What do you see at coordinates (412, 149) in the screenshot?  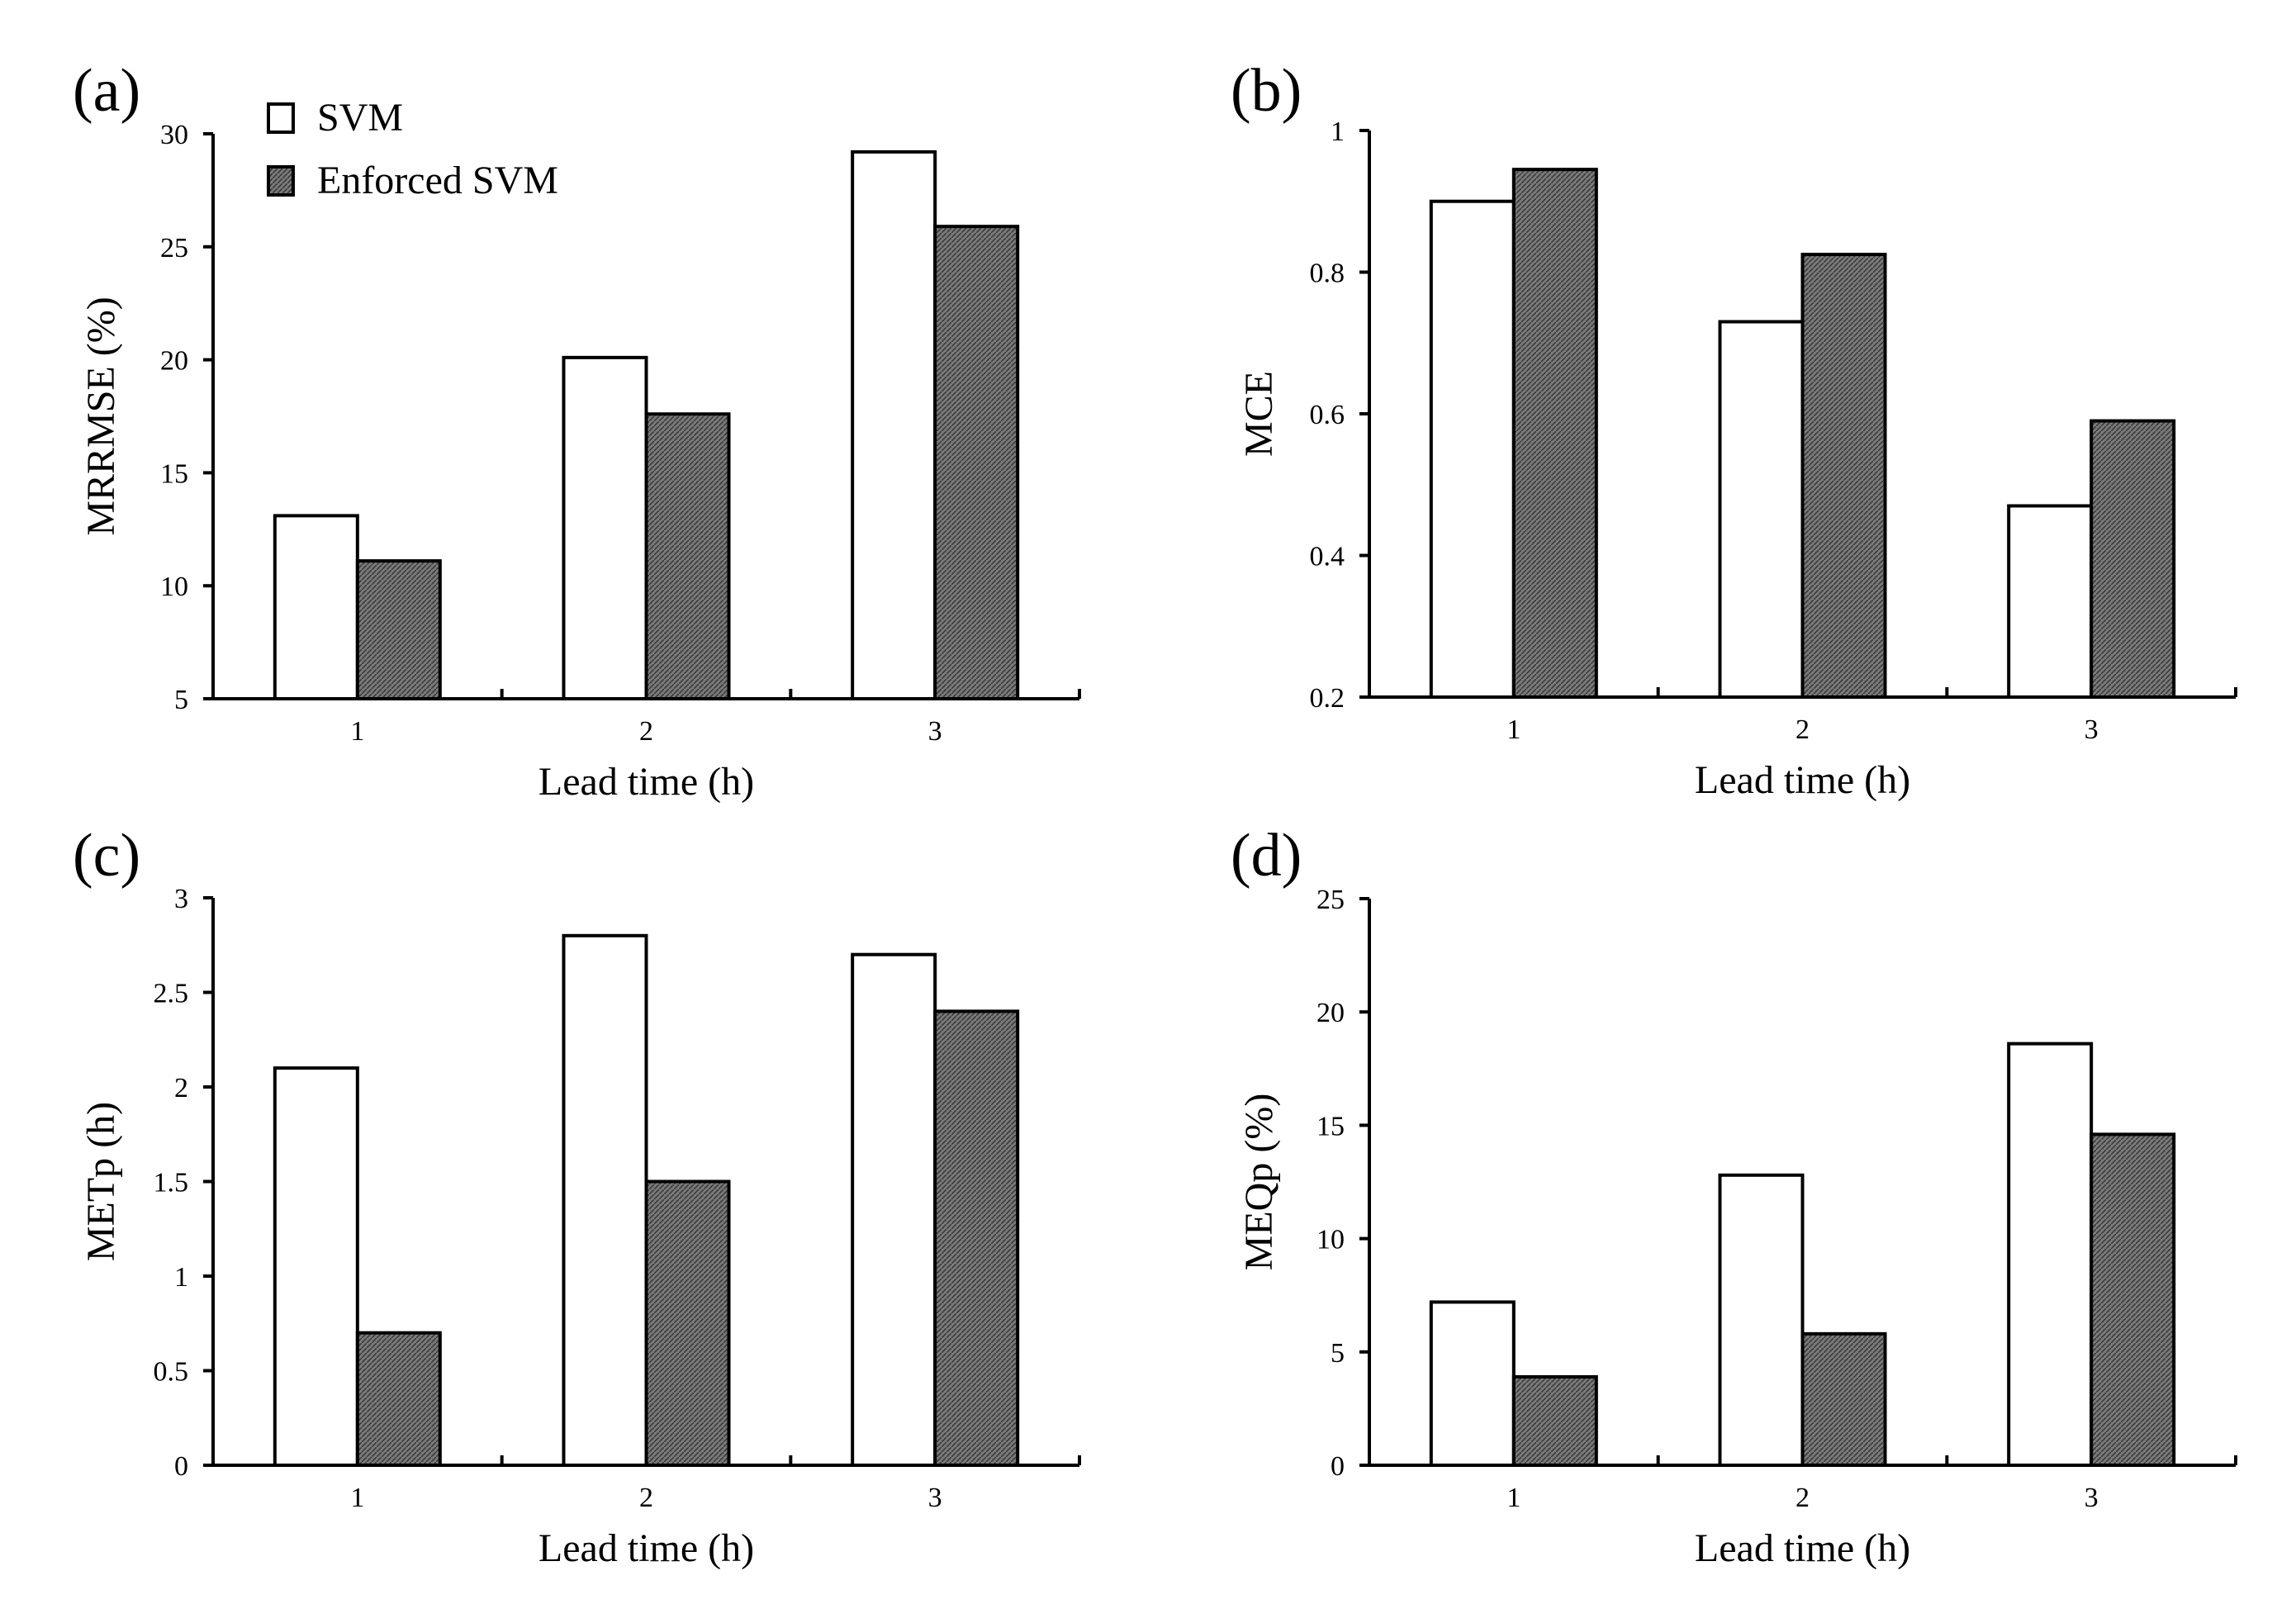 I see `legend: SVM Enforced SVM` at bounding box center [412, 149].